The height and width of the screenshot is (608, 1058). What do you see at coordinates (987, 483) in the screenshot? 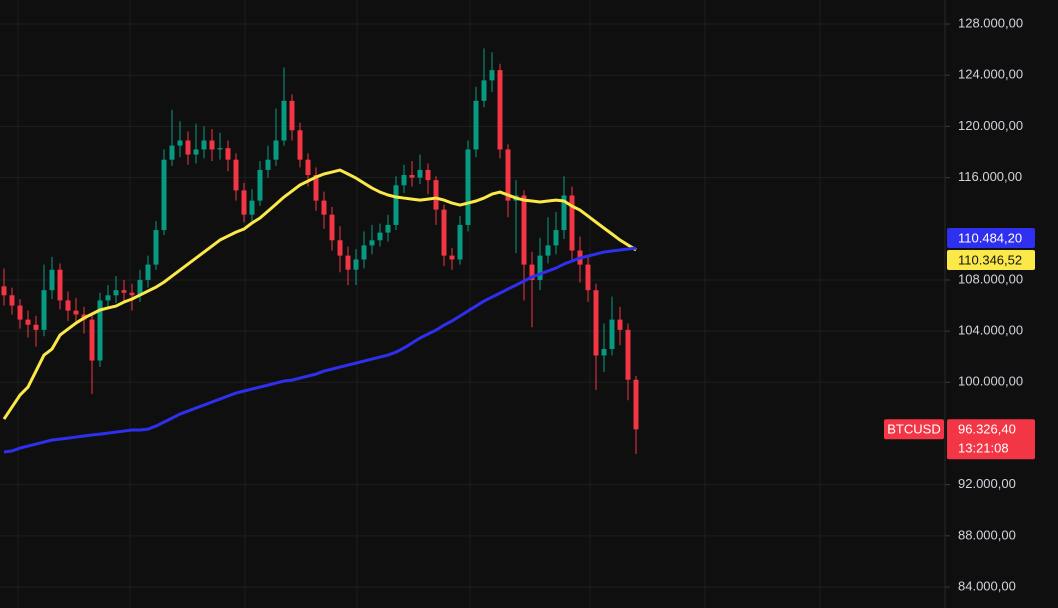
I see `y-tick-label: 92.000,00` at bounding box center [987, 483].